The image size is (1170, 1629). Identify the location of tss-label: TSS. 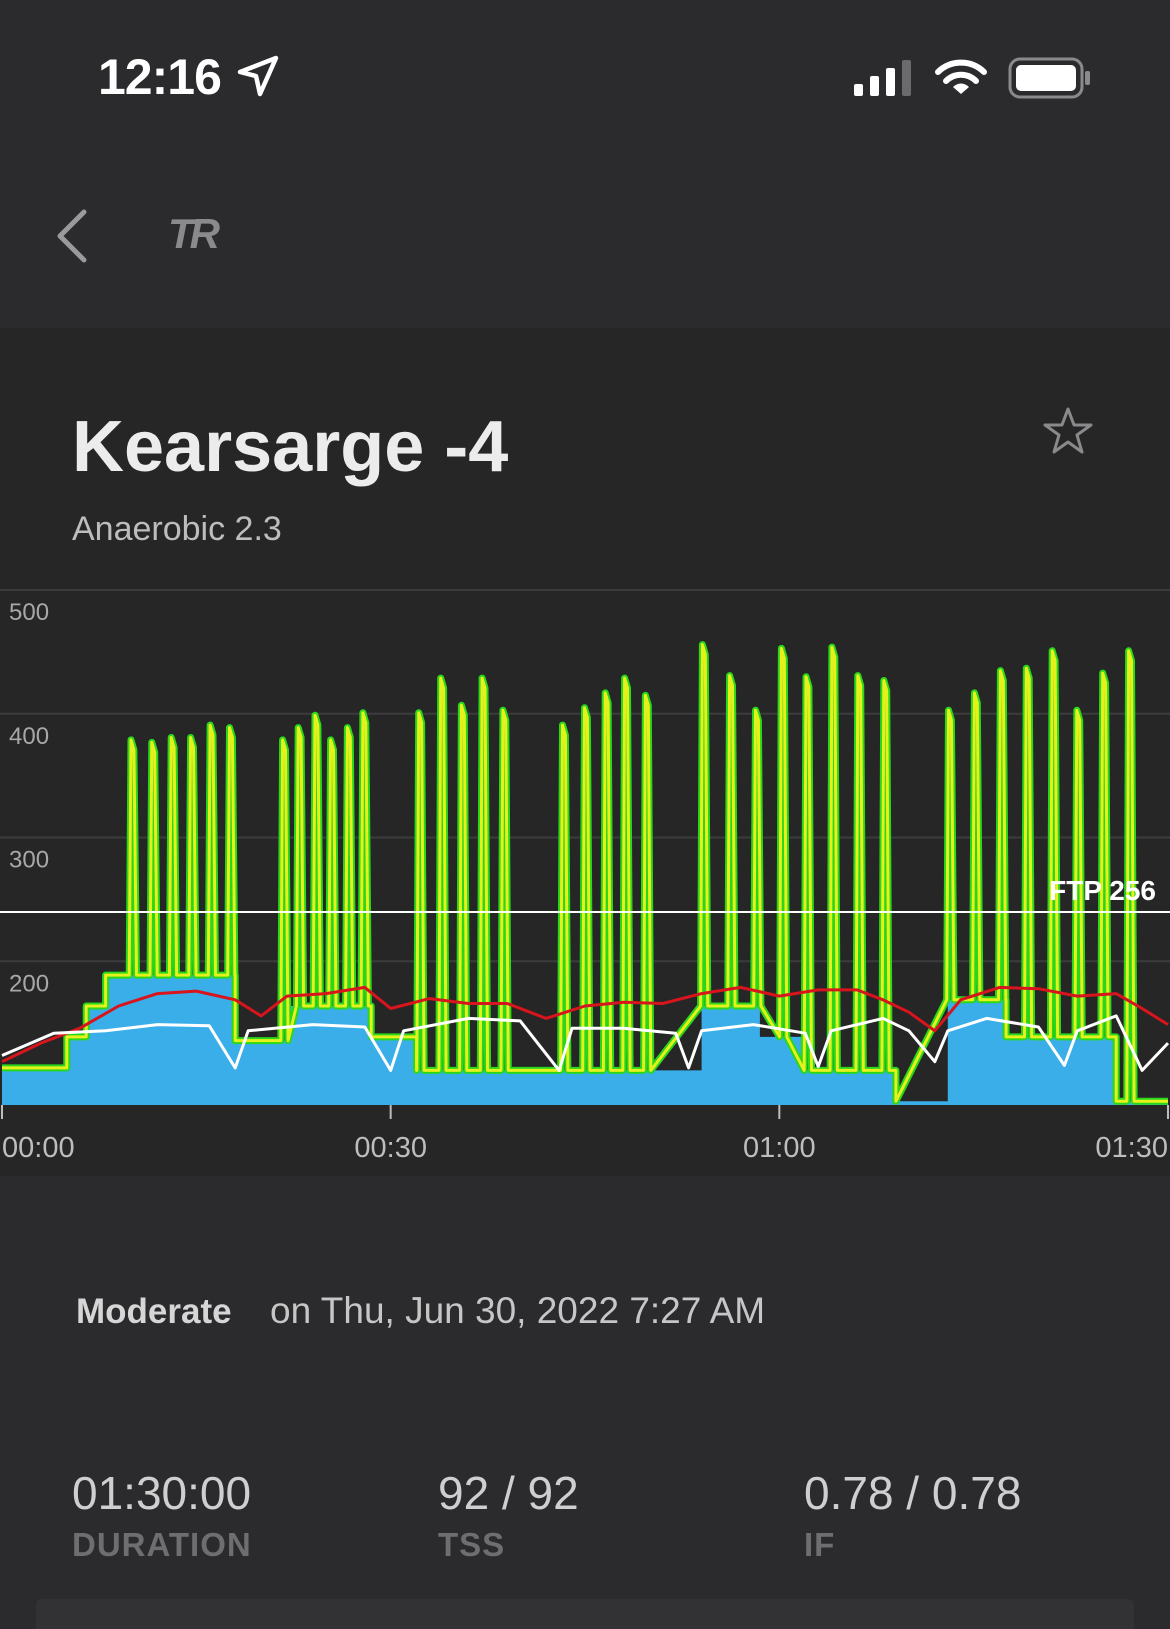
(472, 1544).